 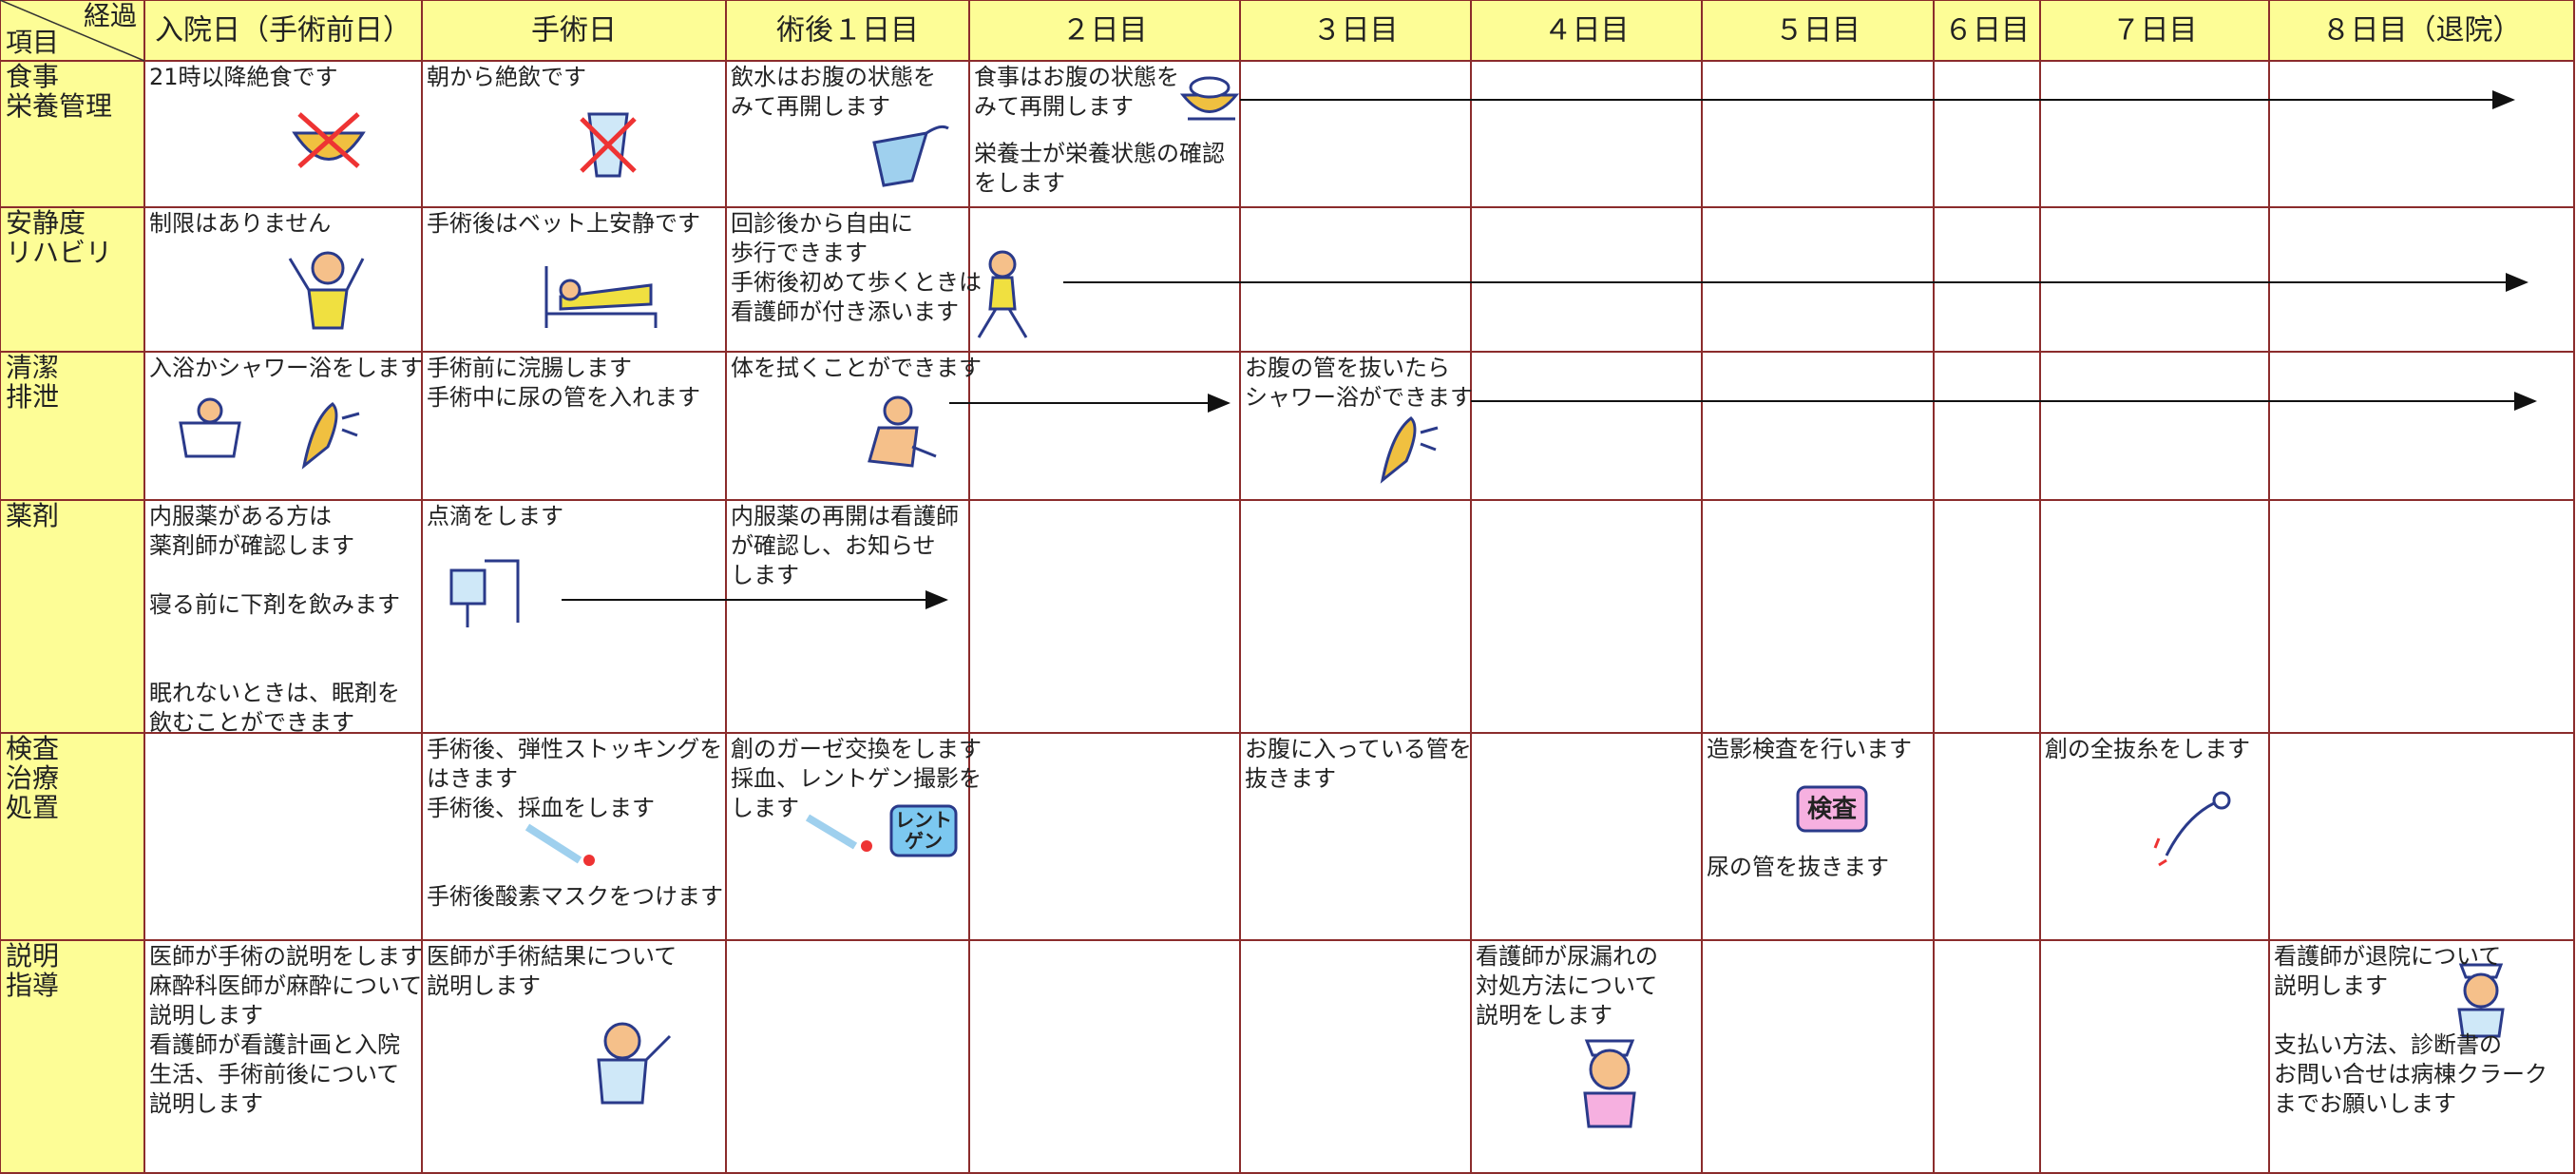 What do you see at coordinates (495, 516) in the screenshot?
I see `cell-text: 点滴をします` at bounding box center [495, 516].